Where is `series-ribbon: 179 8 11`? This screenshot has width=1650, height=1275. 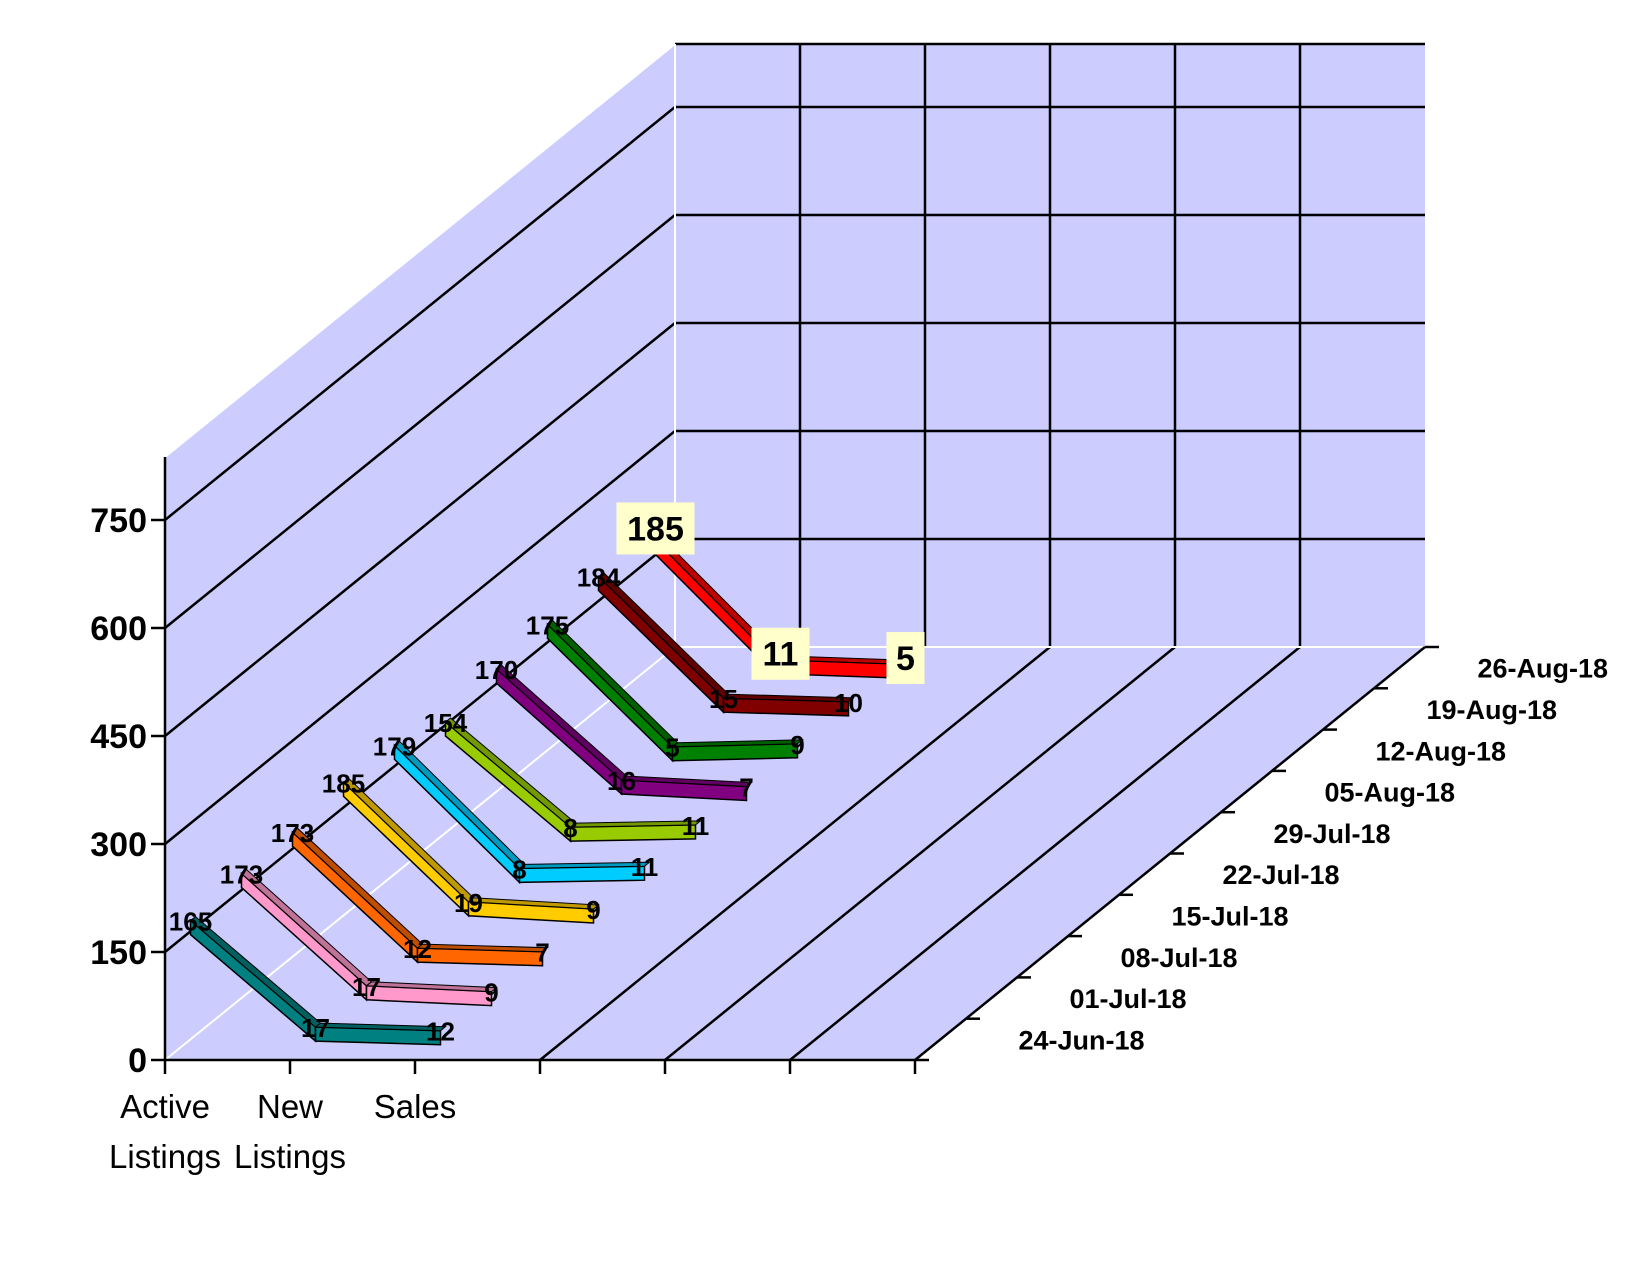
series-ribbon: 179 8 11 is located at coordinates (515, 807).